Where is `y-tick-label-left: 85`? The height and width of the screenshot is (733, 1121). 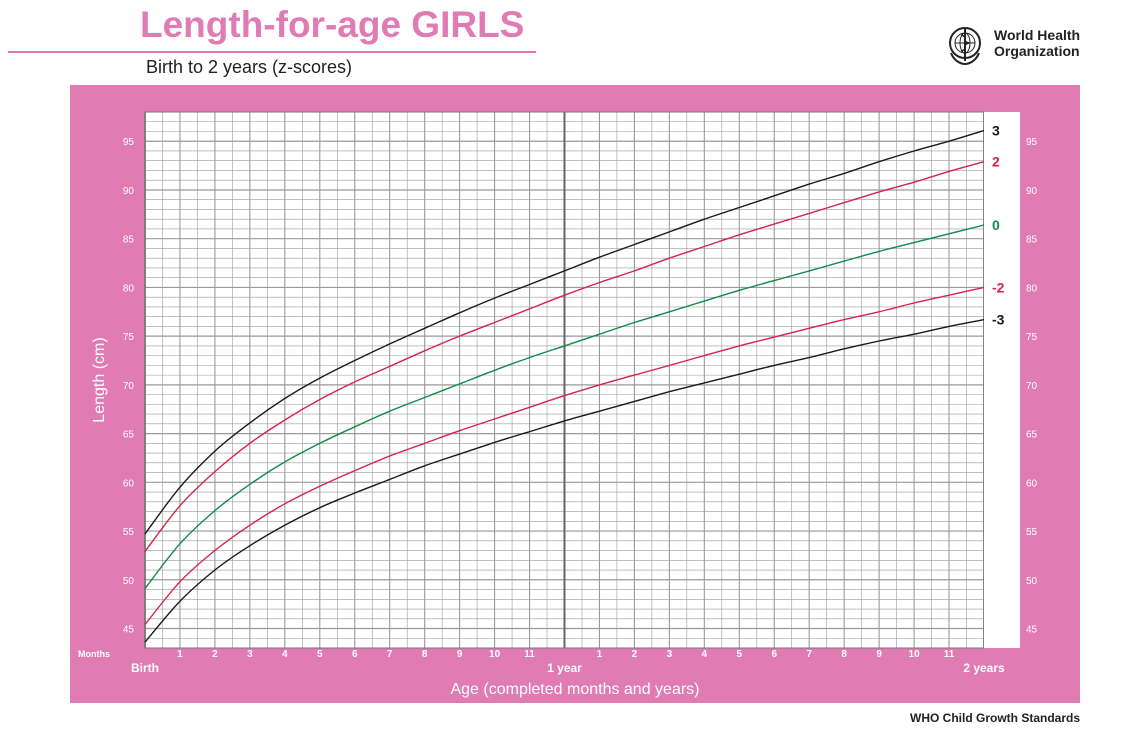 y-tick-label-left: 85 is located at coordinates (129, 240).